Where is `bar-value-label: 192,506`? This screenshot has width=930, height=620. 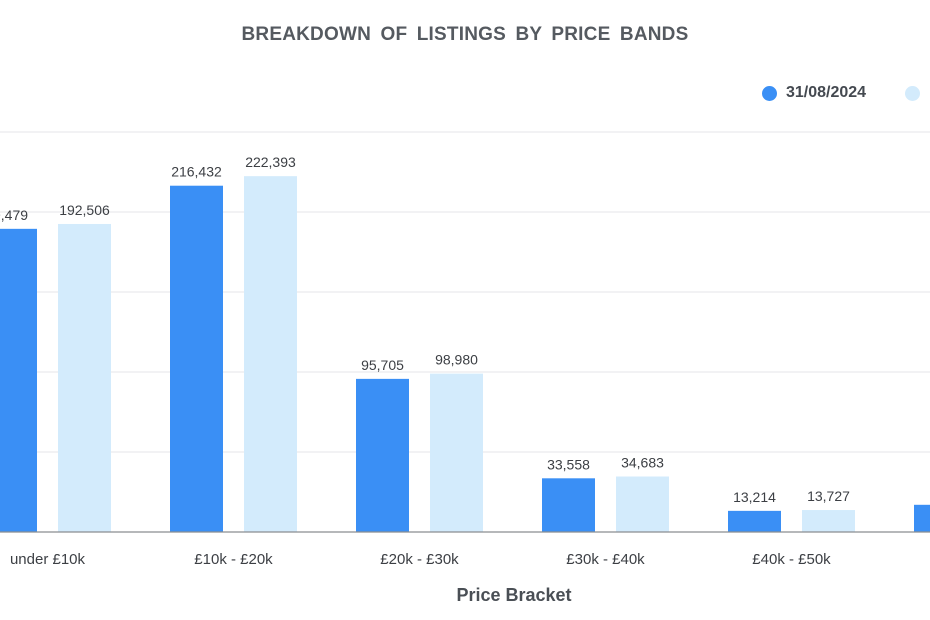
bar-value-label: 192,506 is located at coordinates (84, 210).